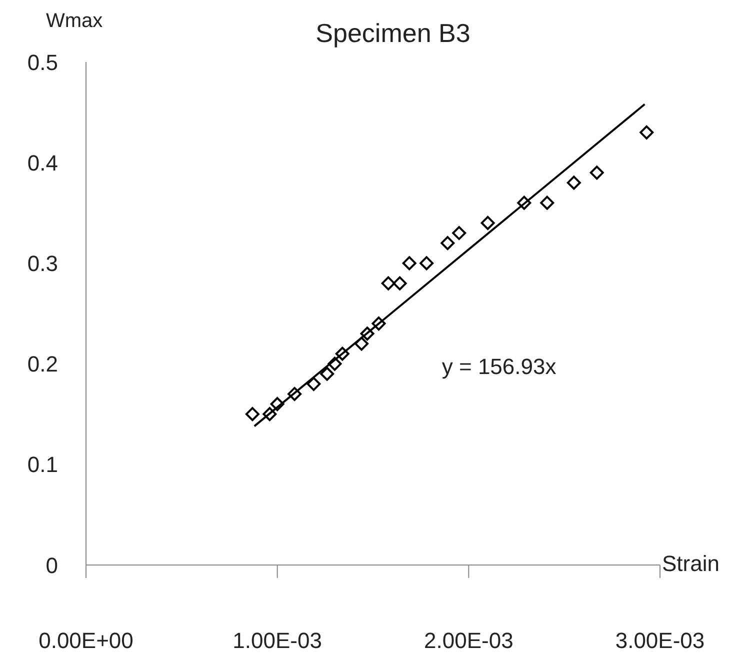 This screenshot has width=747, height=670. I want to click on x-tick-label: 2.00E-03, so click(469, 640).